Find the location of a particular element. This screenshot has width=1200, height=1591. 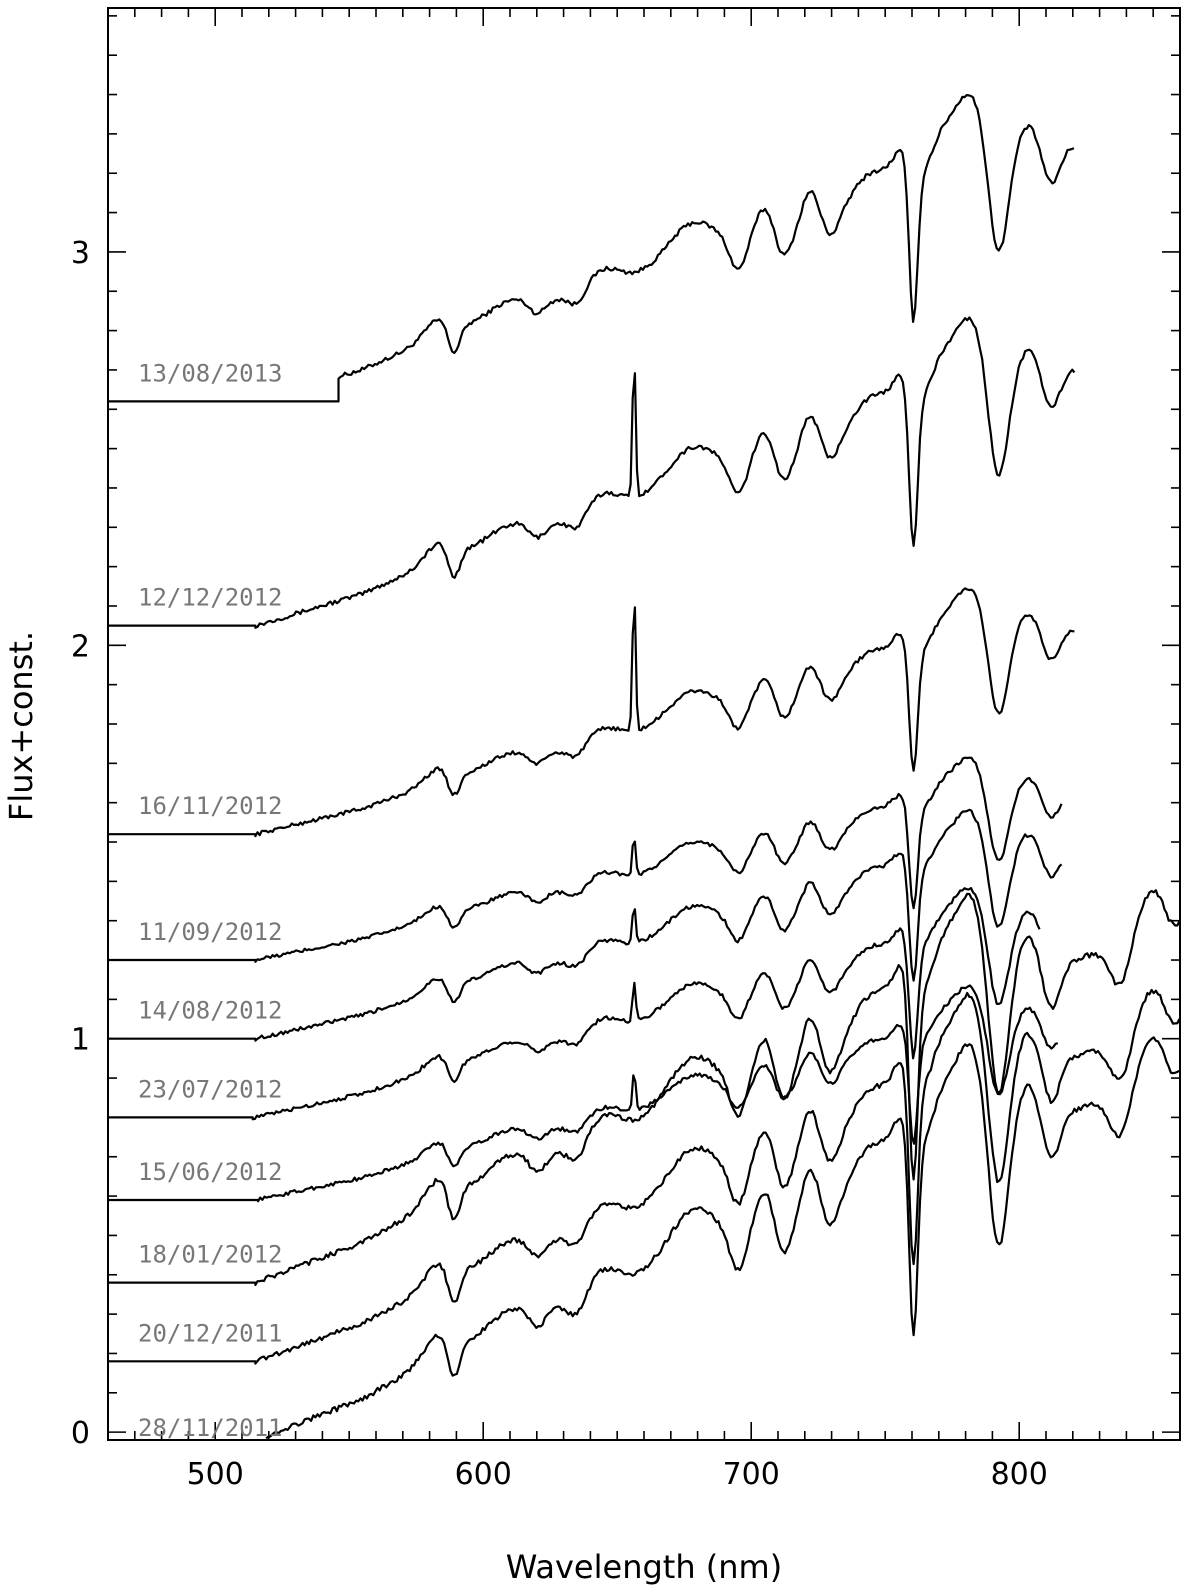

series-label: 13/08/2013 is located at coordinates (210, 373).